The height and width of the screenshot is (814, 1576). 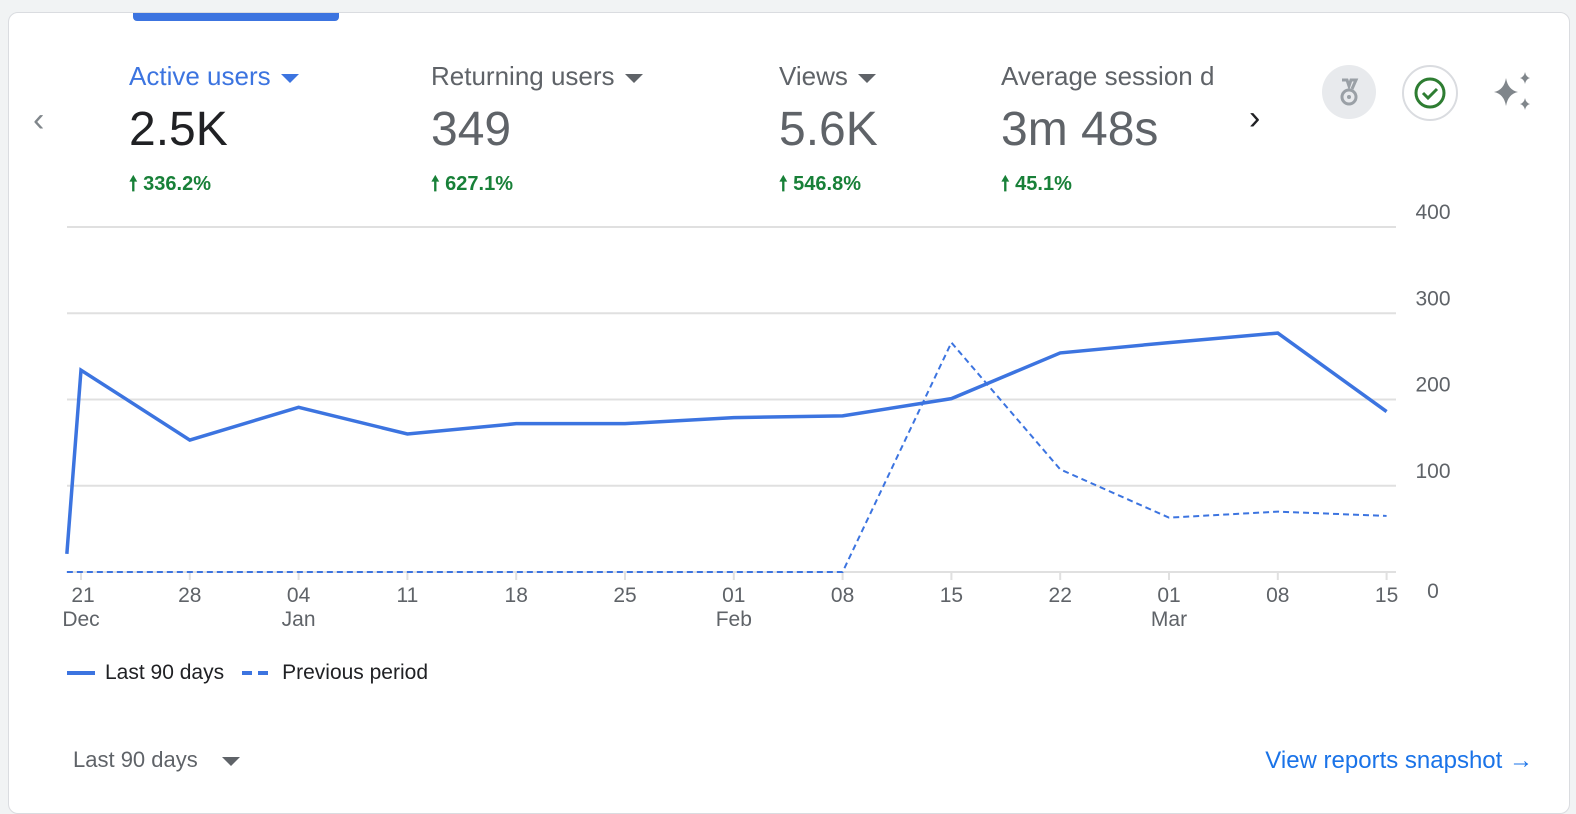 I want to click on legend-solid-line-icon, so click(x=81, y=673).